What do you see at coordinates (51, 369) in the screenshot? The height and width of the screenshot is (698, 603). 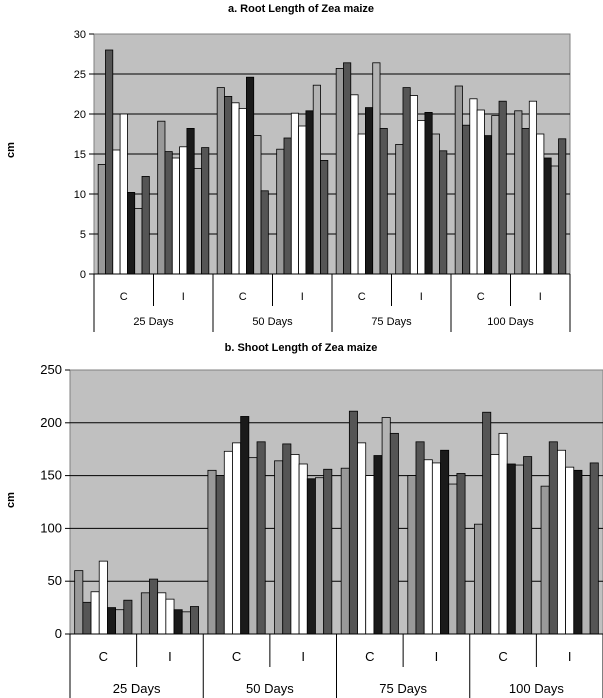 I see `y-tick-label: 250` at bounding box center [51, 369].